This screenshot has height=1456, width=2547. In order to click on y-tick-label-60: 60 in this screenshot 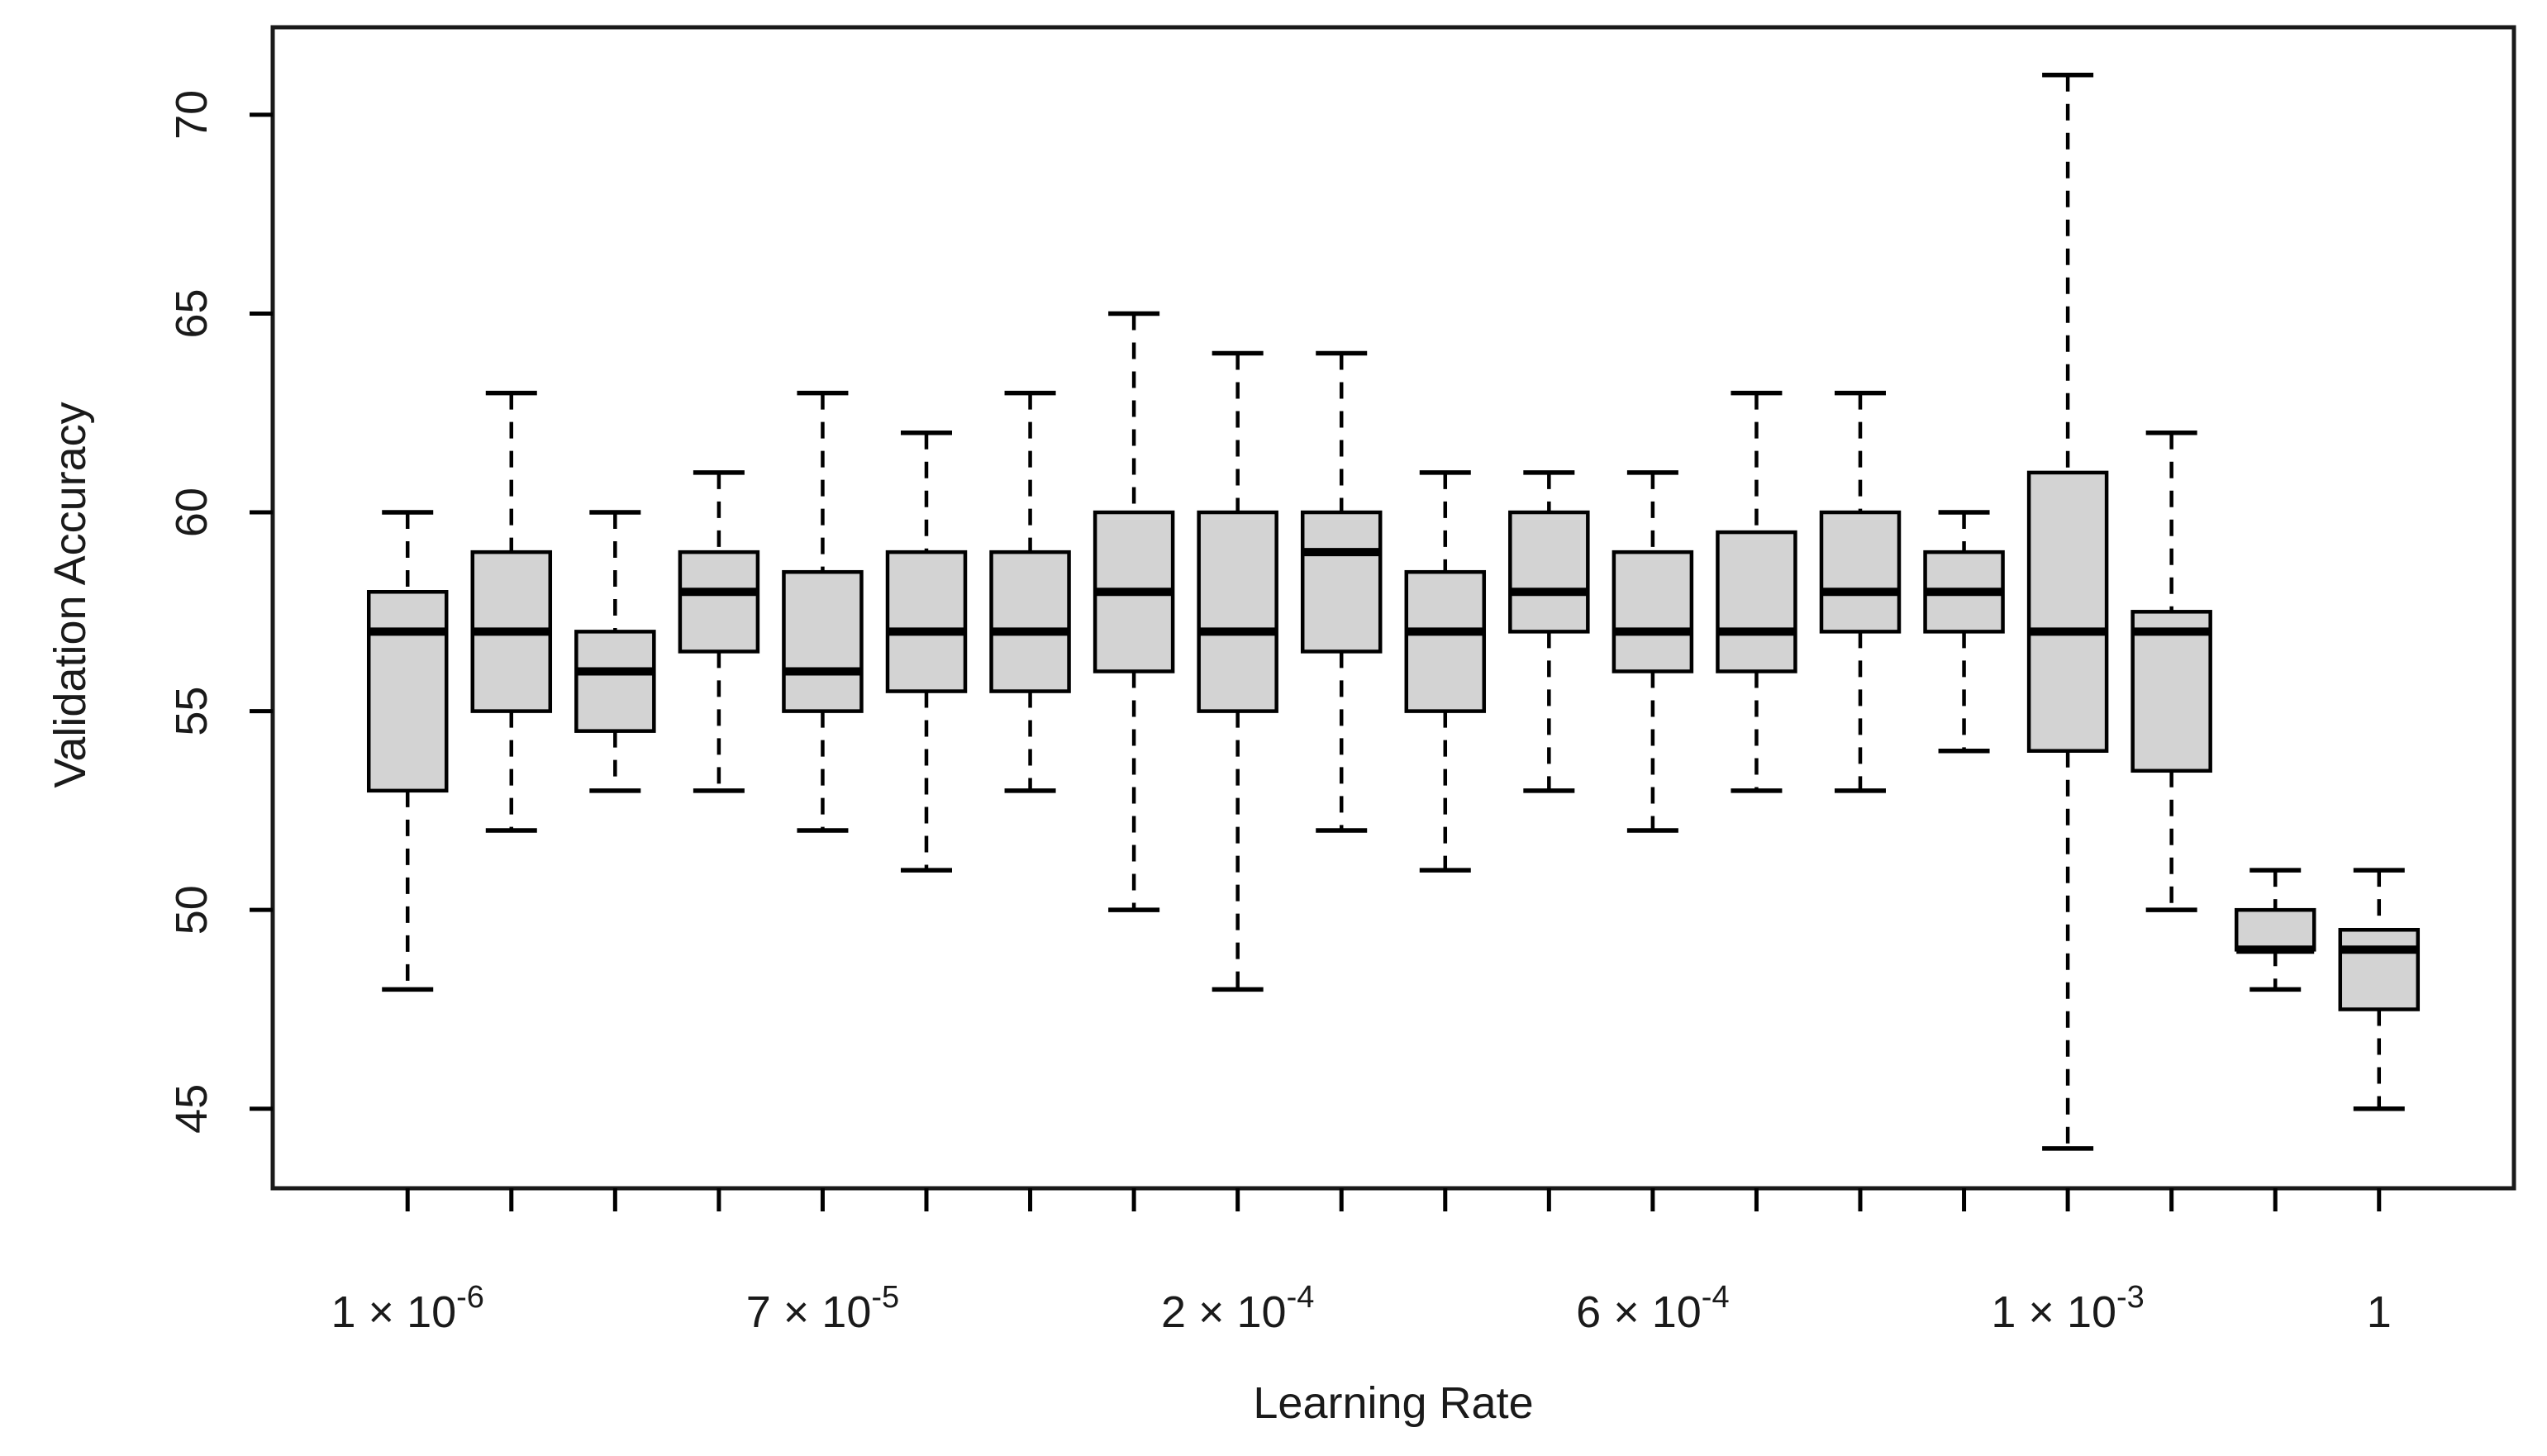, I will do `click(192, 512)`.